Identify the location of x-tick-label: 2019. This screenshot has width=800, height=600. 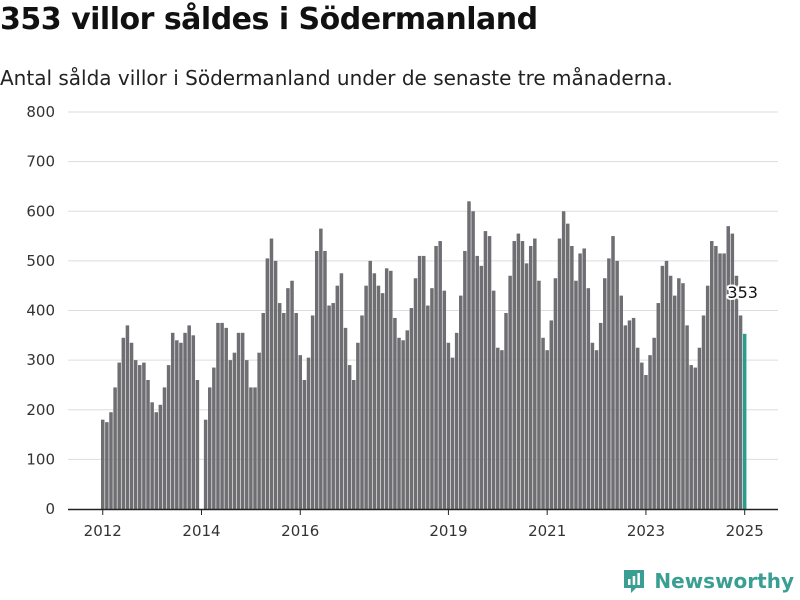
(448, 531).